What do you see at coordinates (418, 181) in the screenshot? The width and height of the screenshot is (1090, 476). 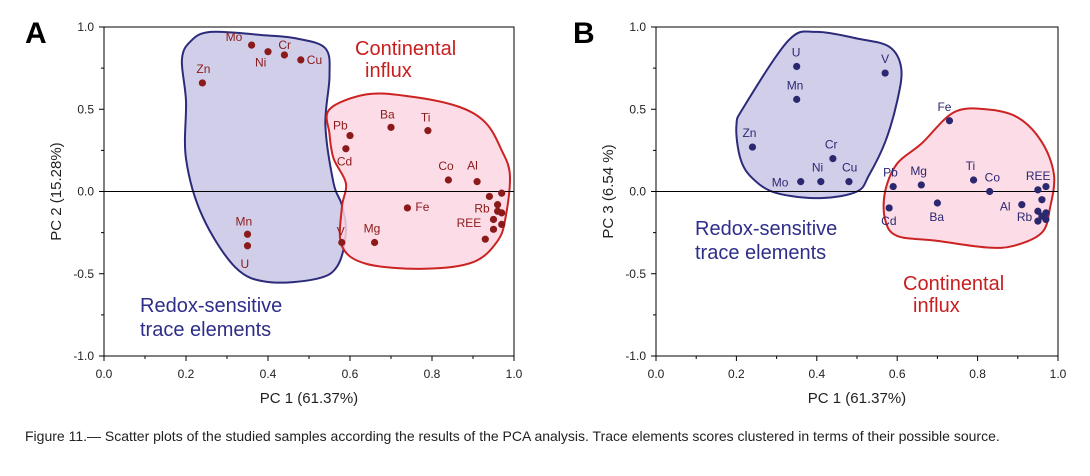 I see `continental-cluster-outline` at bounding box center [418, 181].